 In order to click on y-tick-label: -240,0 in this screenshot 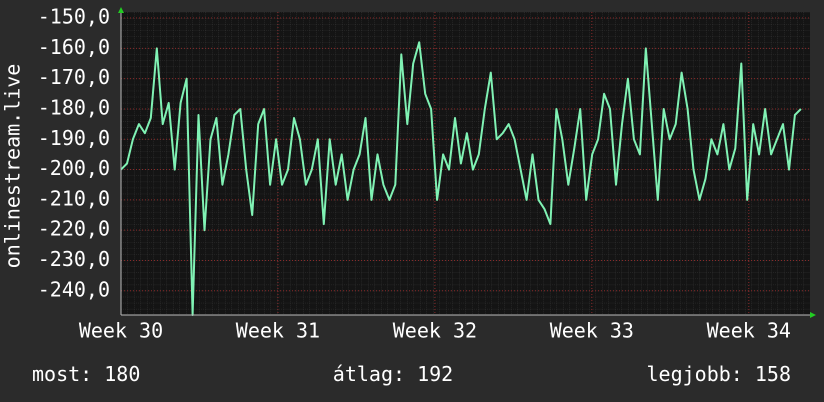, I will do `click(74, 289)`.